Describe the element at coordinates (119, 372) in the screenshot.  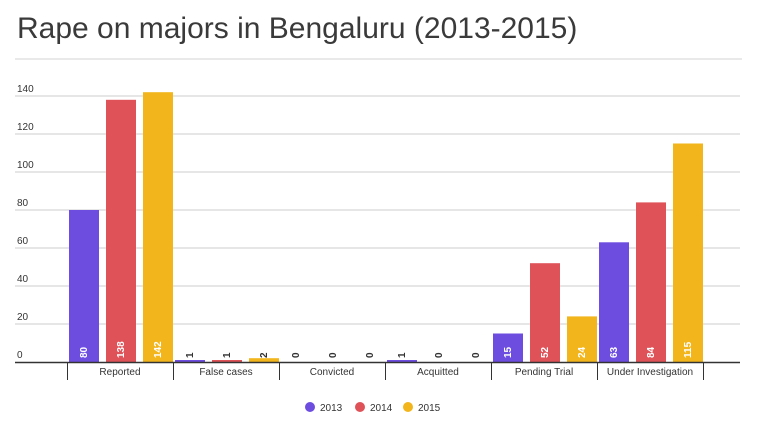
I see `x-category-label: Reported` at that location.